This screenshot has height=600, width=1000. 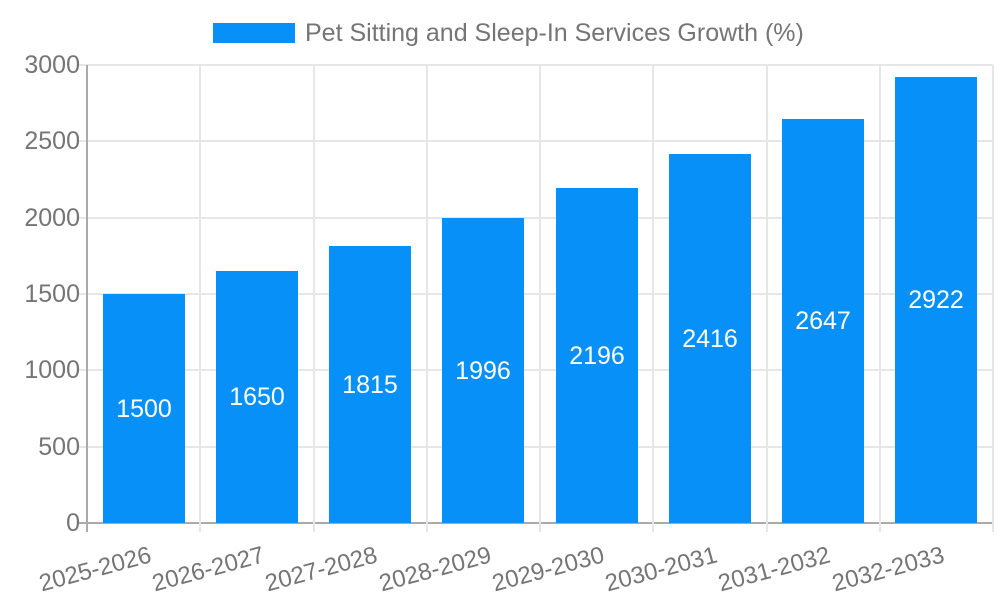 What do you see at coordinates (73, 523) in the screenshot?
I see `y-tick-label: 0` at bounding box center [73, 523].